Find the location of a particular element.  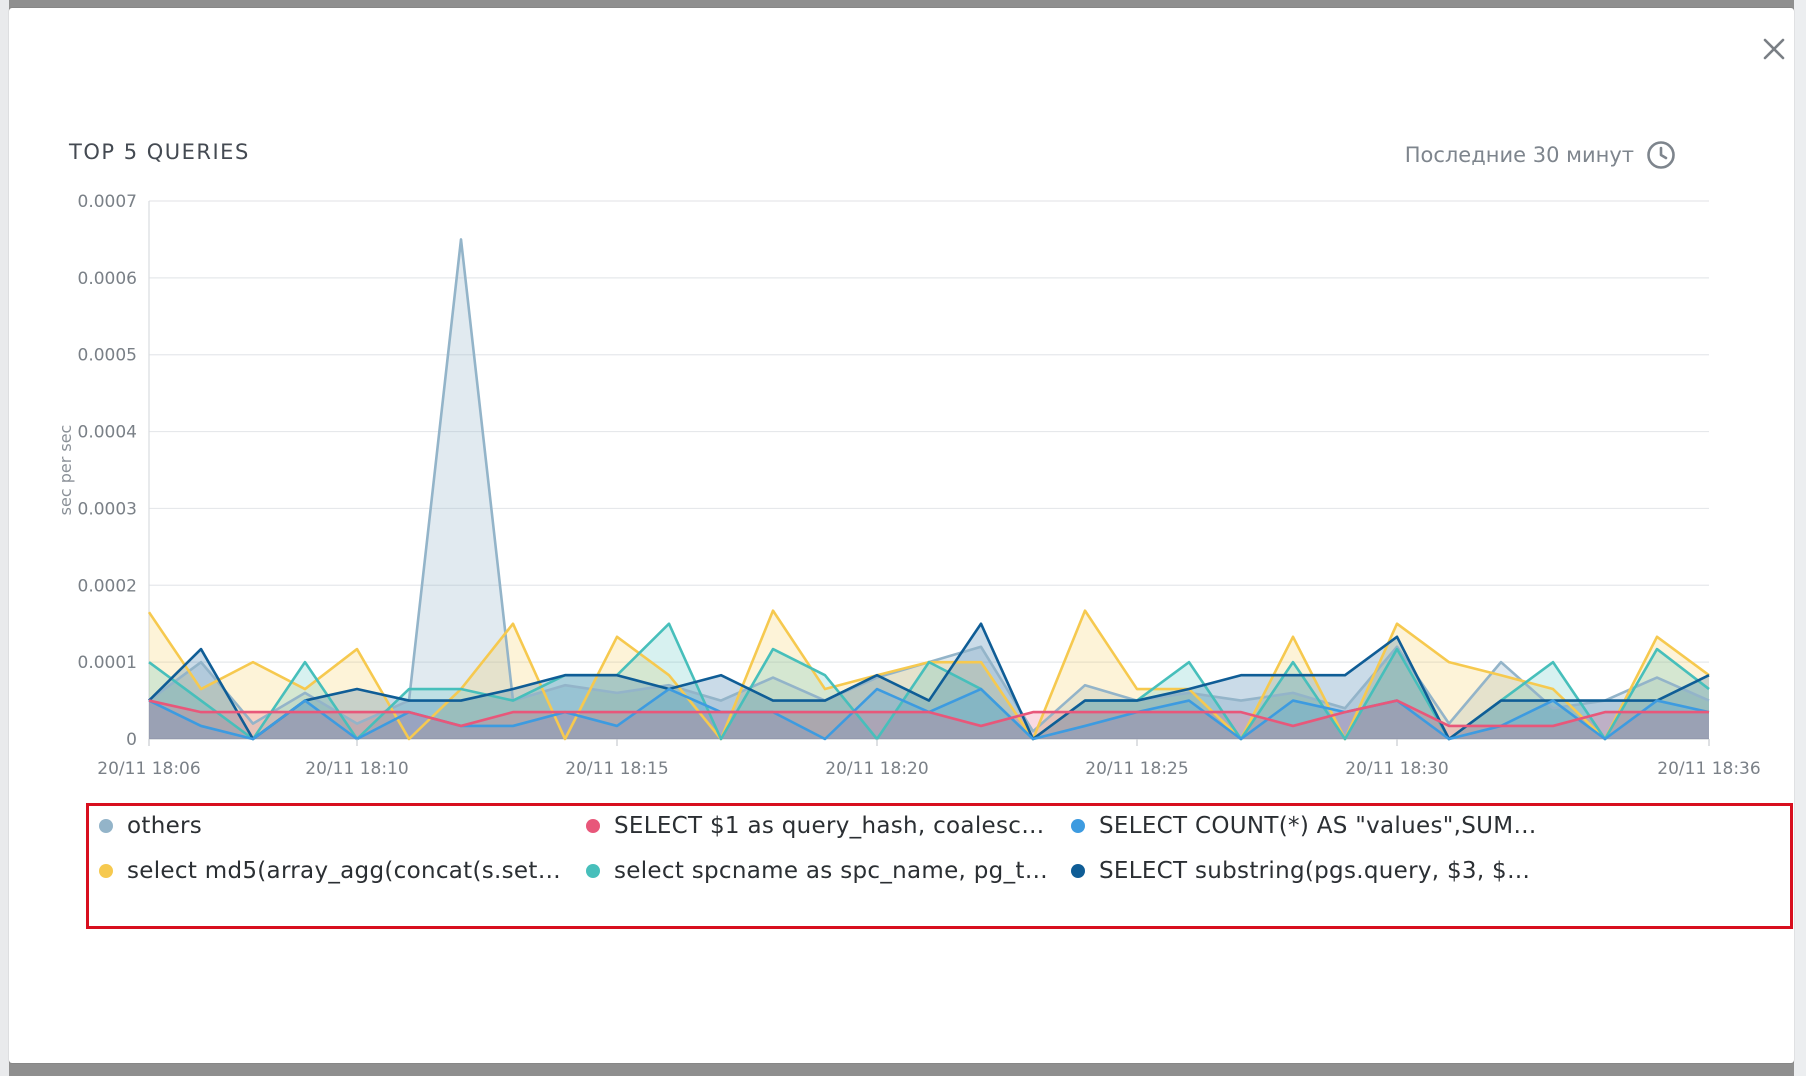

chart-title: TOP 5 QUERIES is located at coordinates (159, 152).